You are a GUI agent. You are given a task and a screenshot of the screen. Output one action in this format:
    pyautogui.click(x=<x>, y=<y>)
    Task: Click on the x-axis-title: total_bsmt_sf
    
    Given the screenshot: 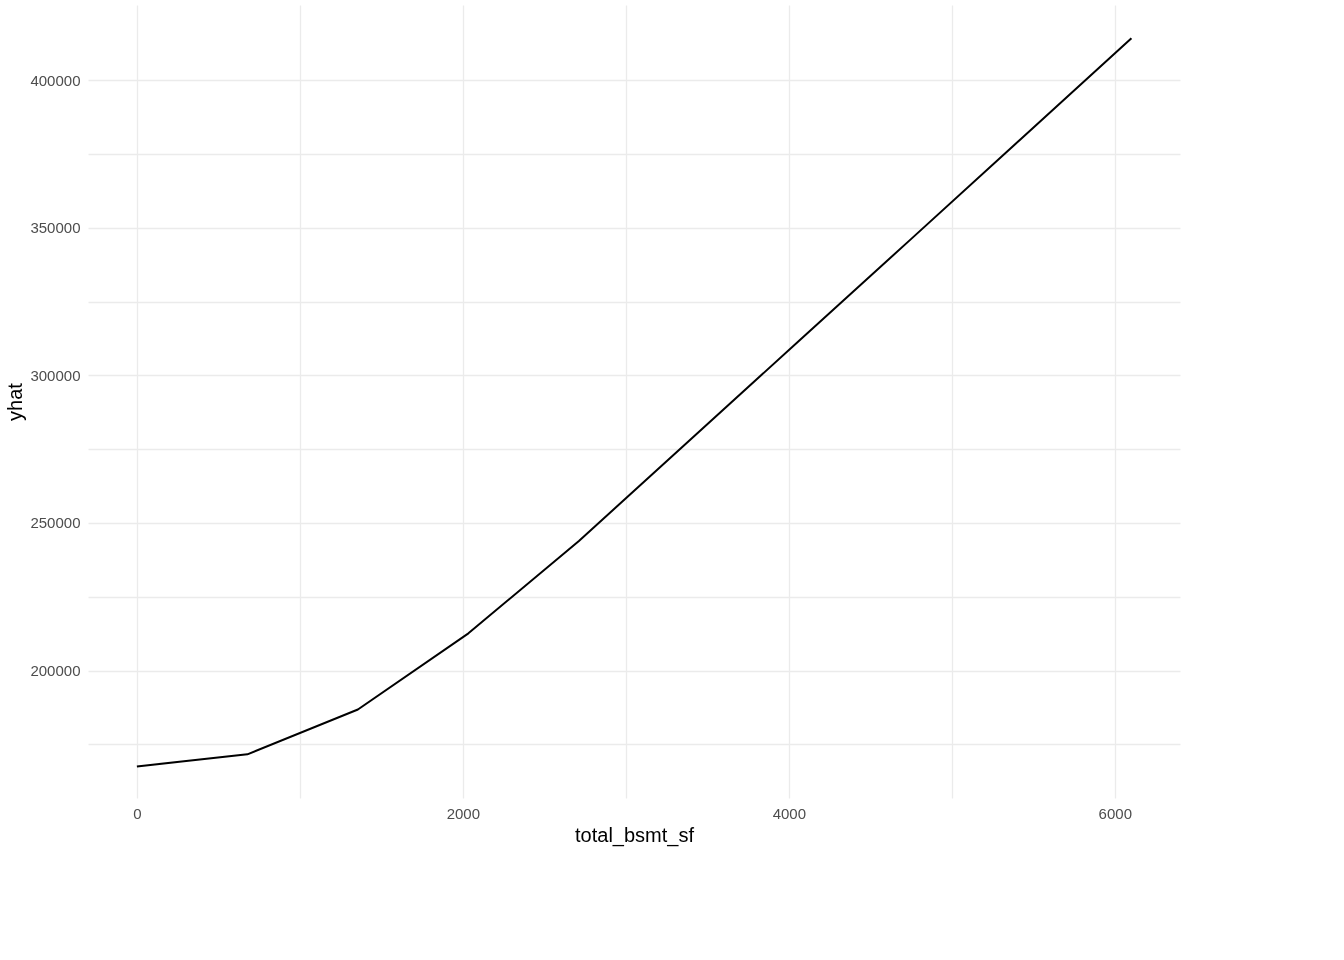 What is the action you would take?
    pyautogui.click(x=635, y=835)
    